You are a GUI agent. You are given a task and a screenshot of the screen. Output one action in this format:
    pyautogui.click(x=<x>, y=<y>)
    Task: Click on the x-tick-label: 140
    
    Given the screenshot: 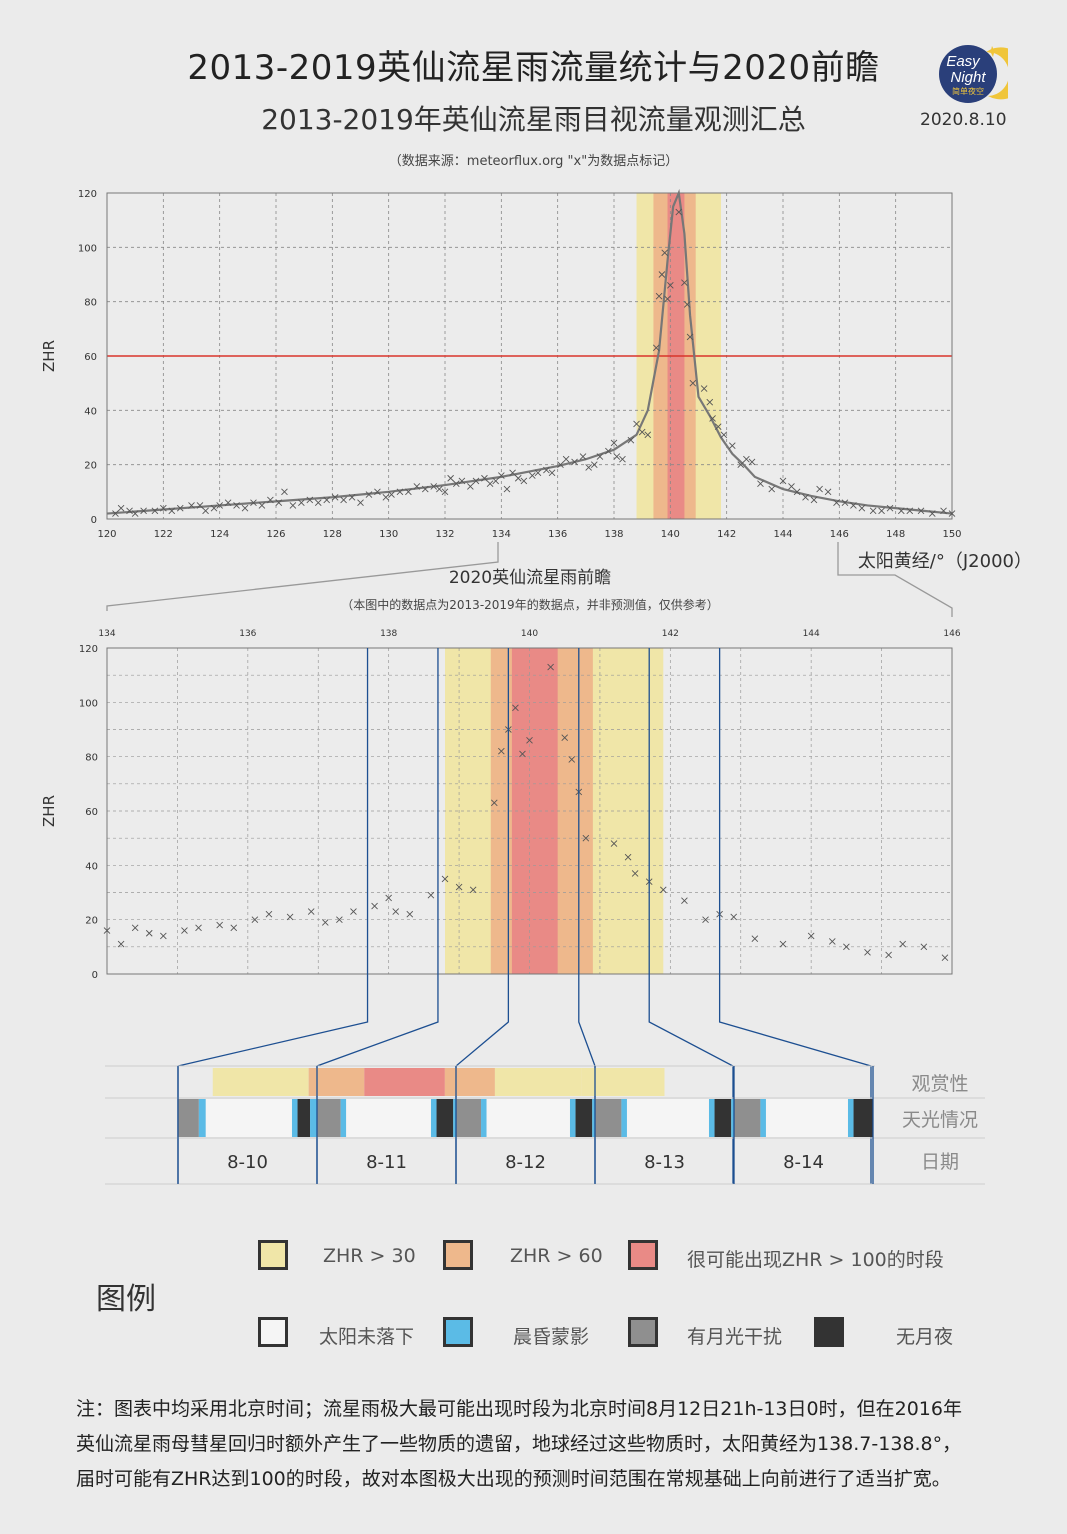 What is the action you would take?
    pyautogui.click(x=529, y=634)
    